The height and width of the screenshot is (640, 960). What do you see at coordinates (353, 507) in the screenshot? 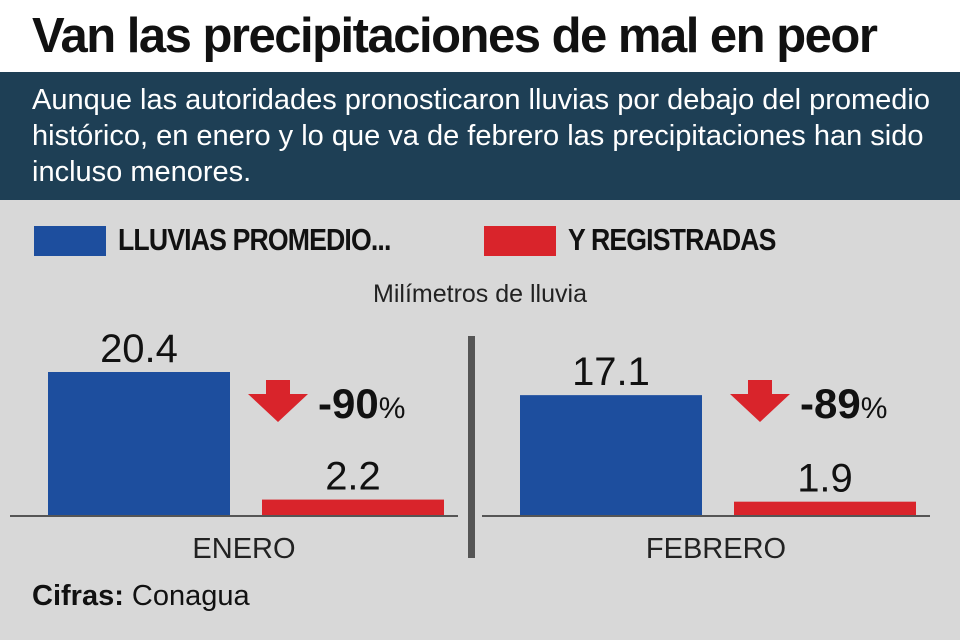
I see `bar-enero-registradas` at bounding box center [353, 507].